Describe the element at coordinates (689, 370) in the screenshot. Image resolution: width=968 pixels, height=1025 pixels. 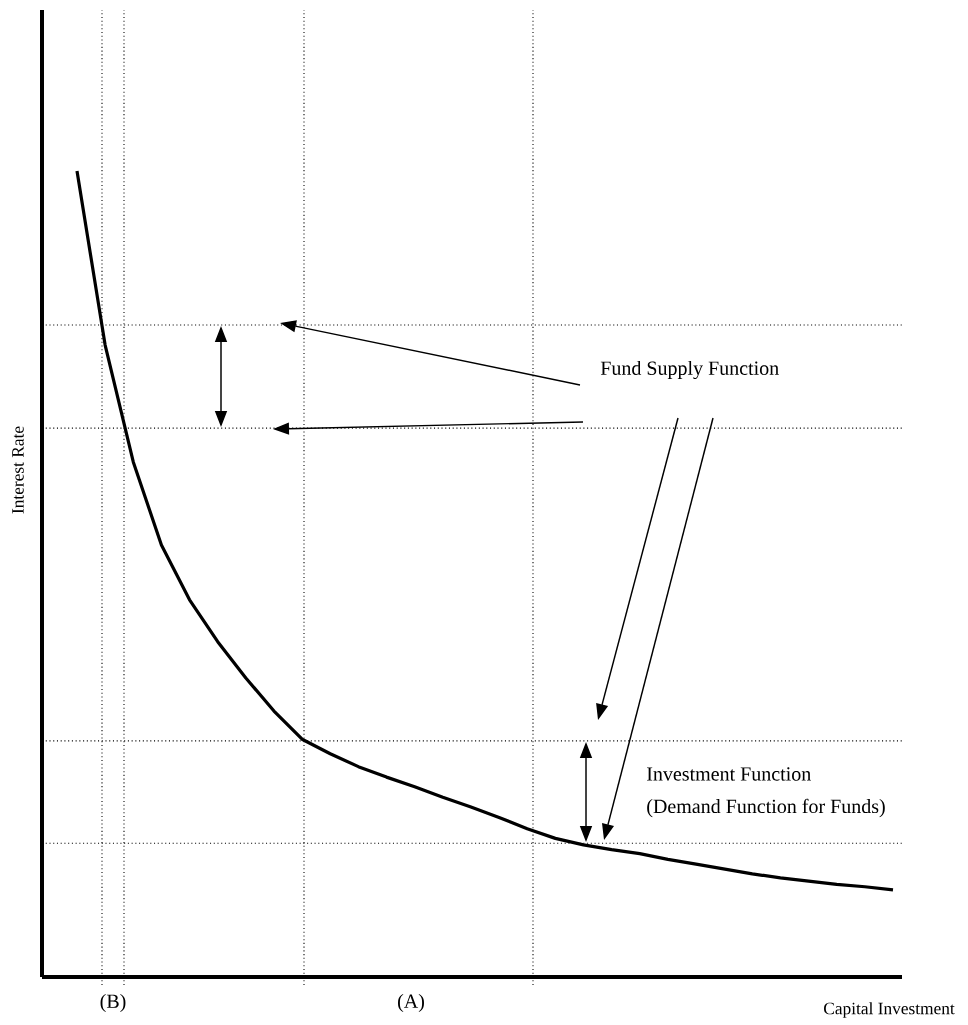
I see `annotation: Fund Supply Function` at that location.